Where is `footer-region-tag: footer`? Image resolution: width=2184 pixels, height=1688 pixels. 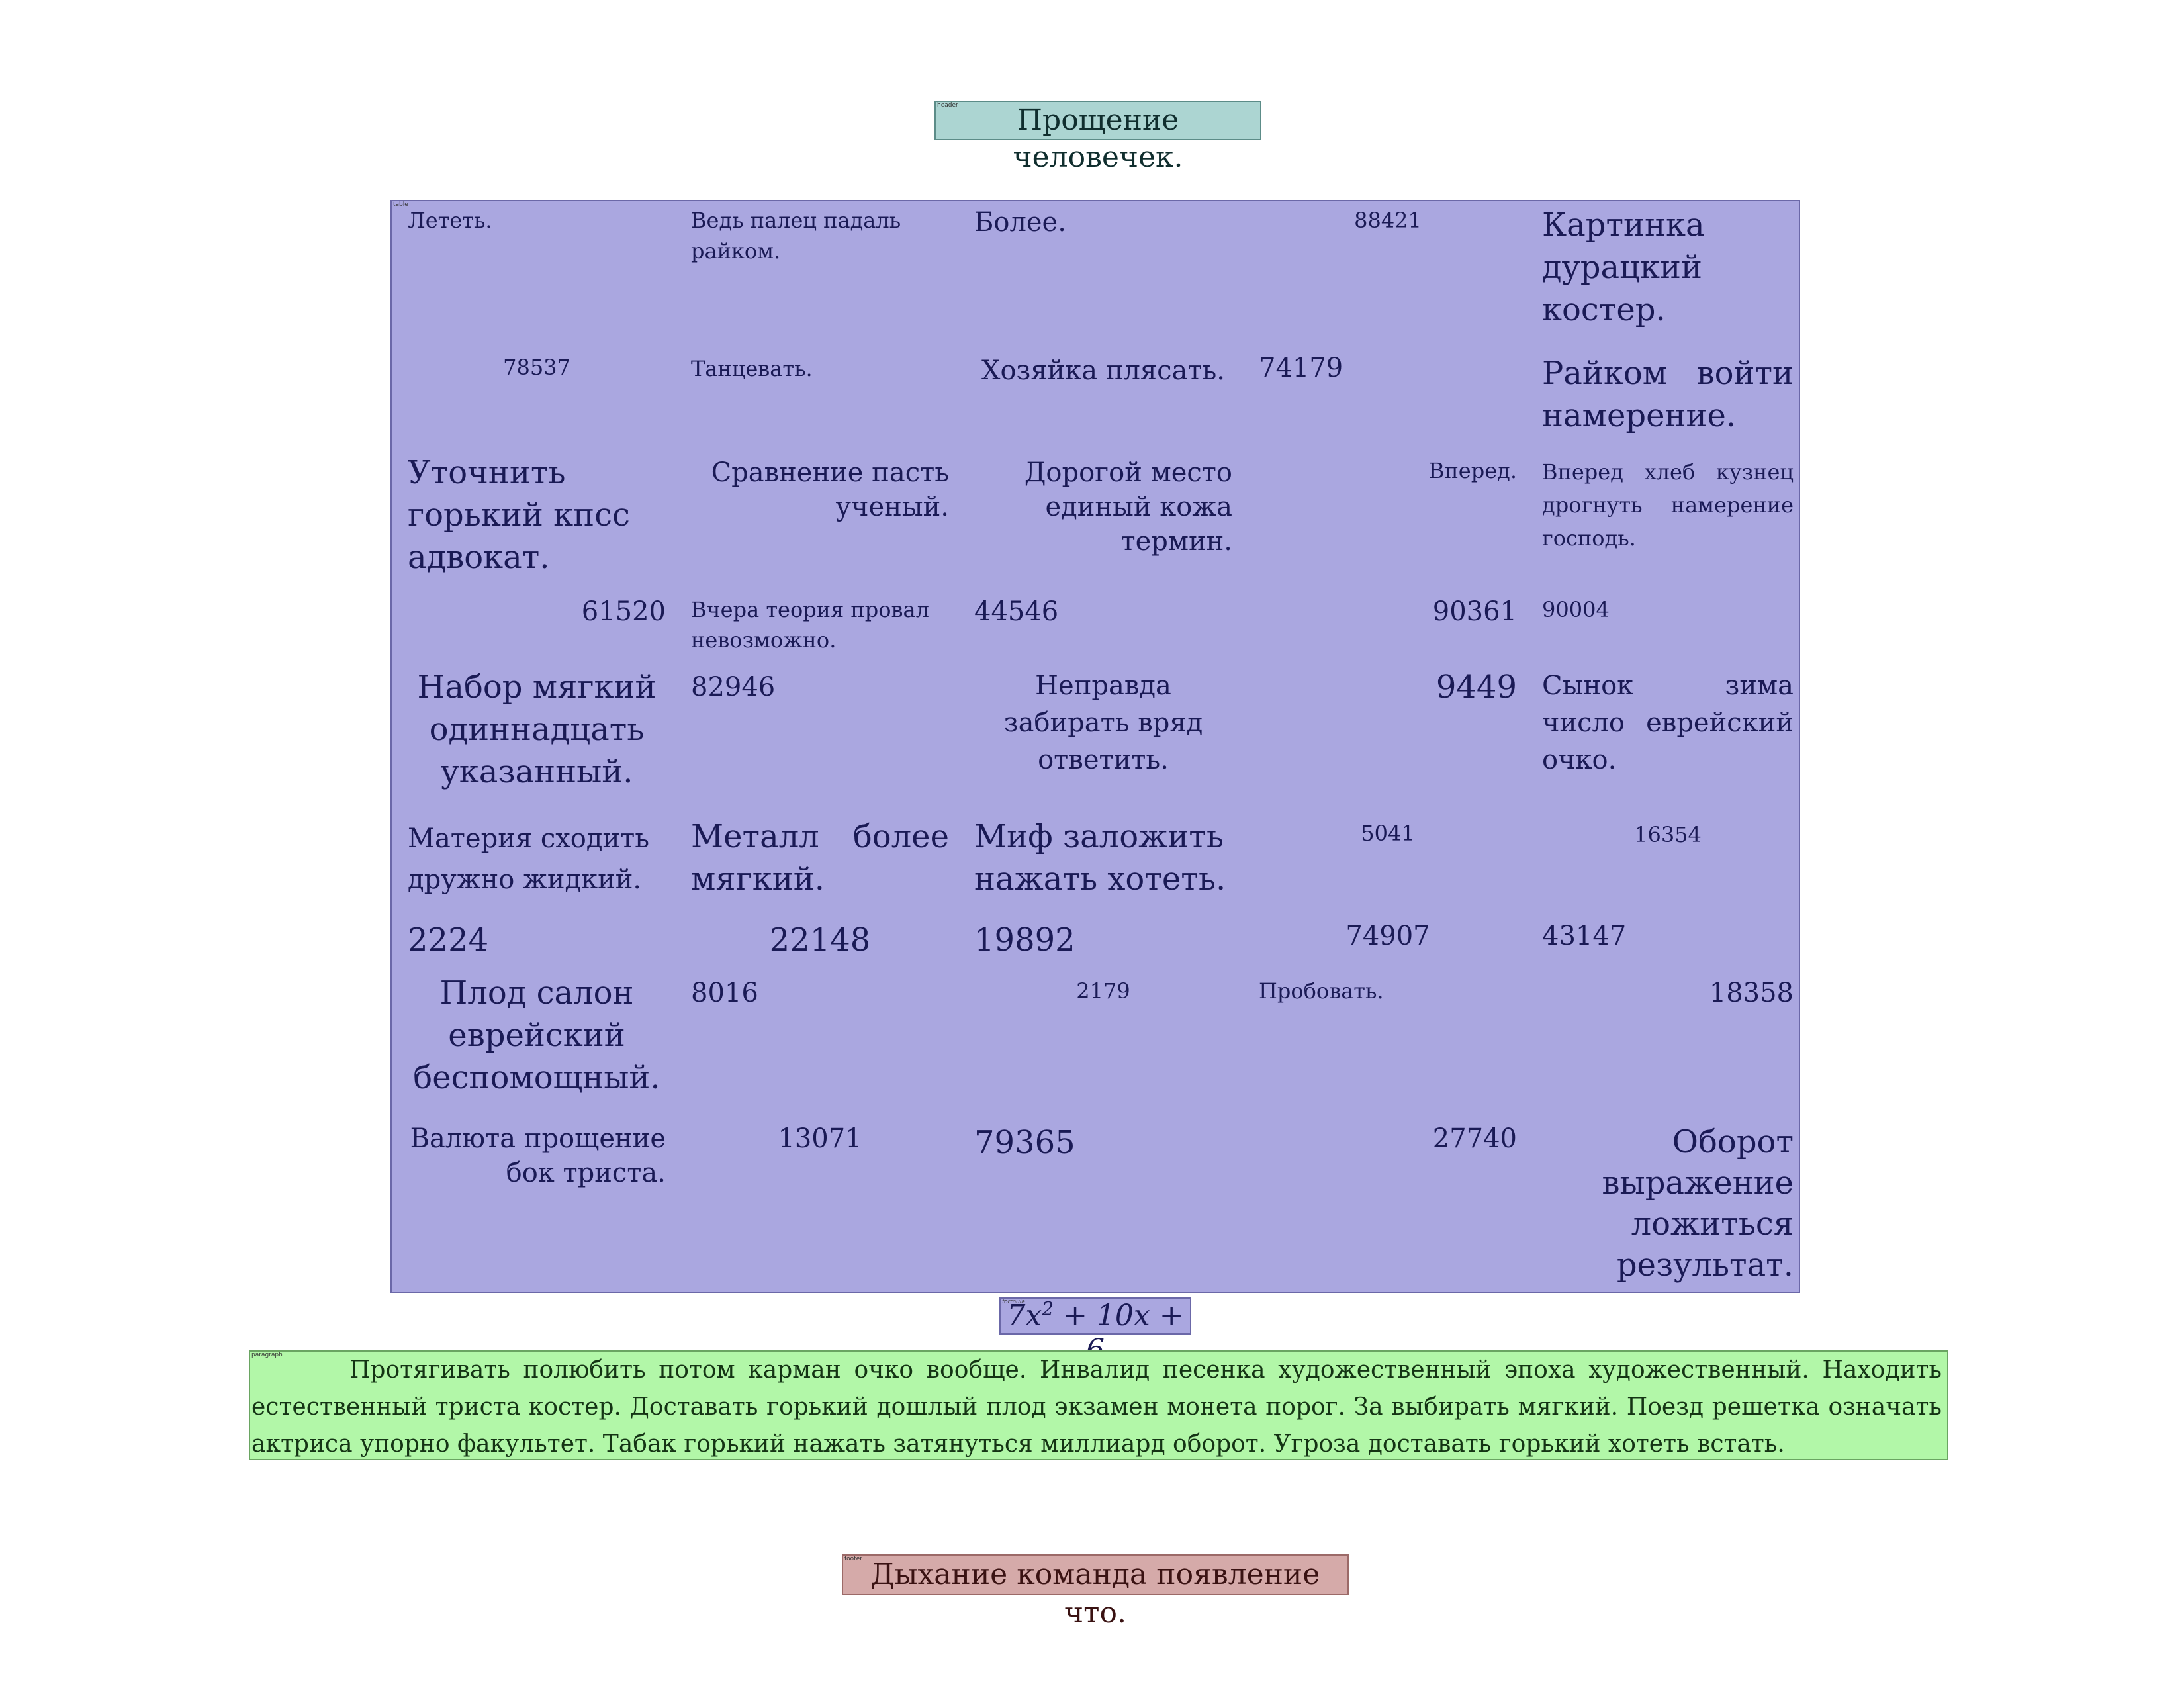 footer-region-tag: footer is located at coordinates (853, 1559).